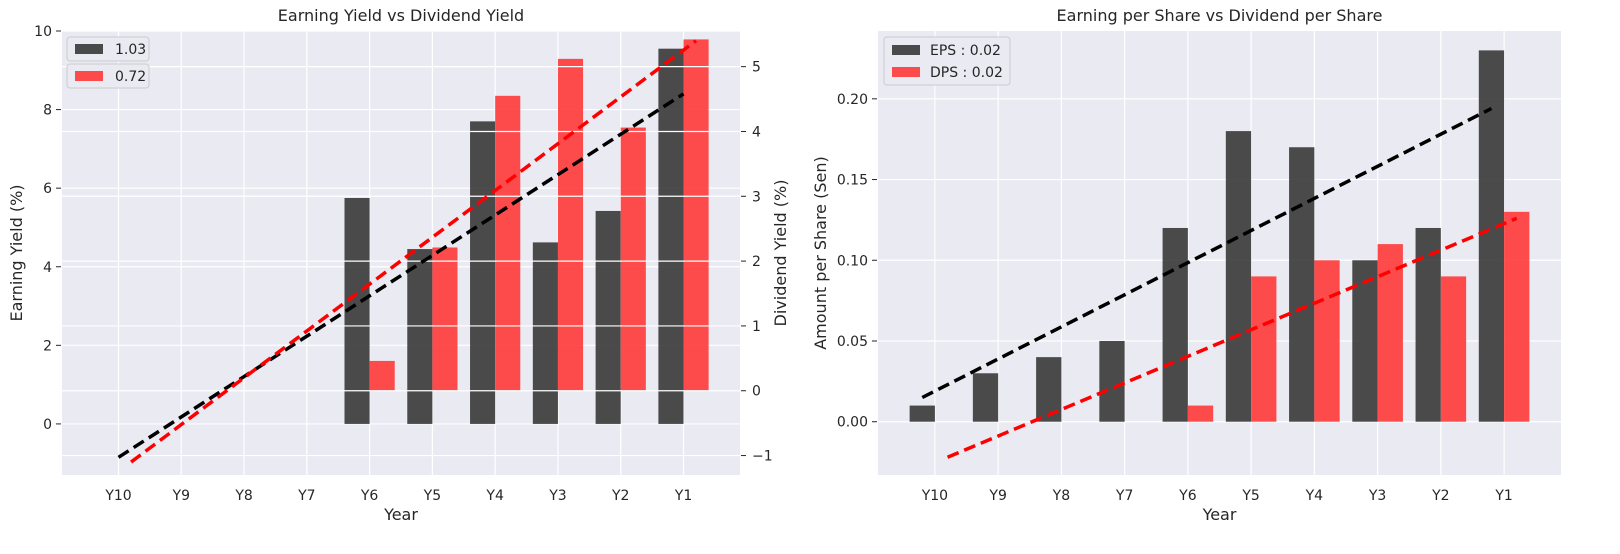 This screenshot has width=1620, height=554. What do you see at coordinates (47, 425) in the screenshot?
I see `y-tick-label: 0` at bounding box center [47, 425].